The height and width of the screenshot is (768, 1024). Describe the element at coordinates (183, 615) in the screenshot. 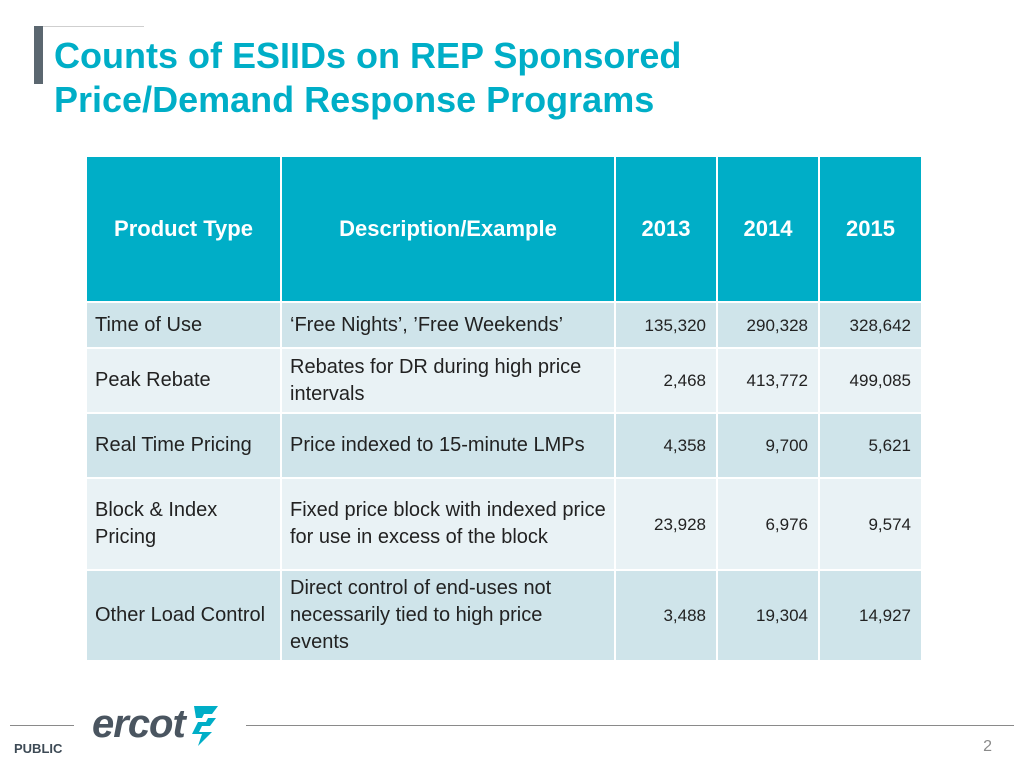

I see `cell-product: Other Load Control` at that location.